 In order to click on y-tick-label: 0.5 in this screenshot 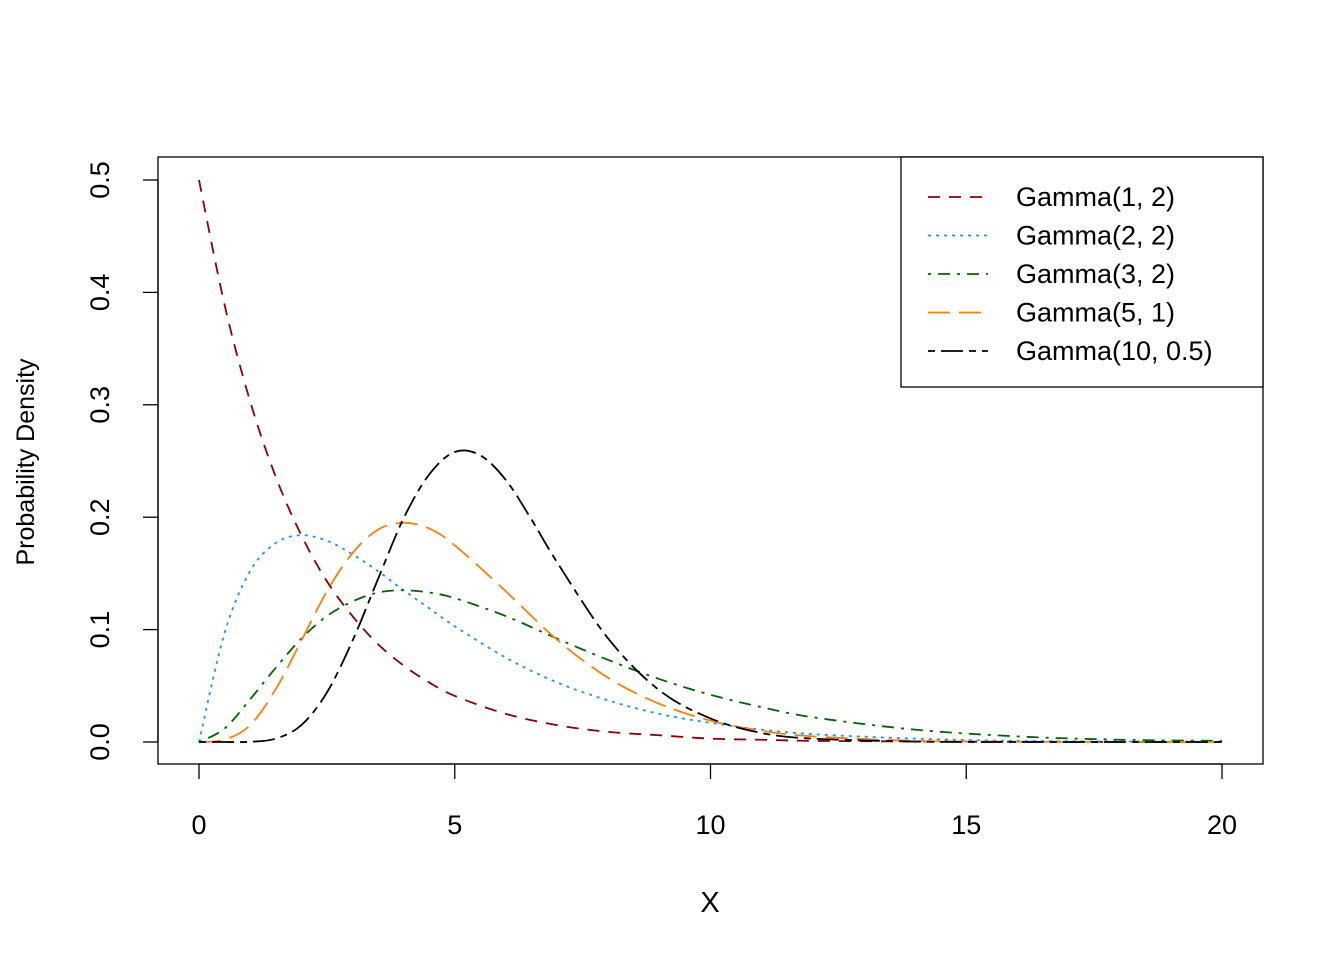, I will do `click(100, 180)`.